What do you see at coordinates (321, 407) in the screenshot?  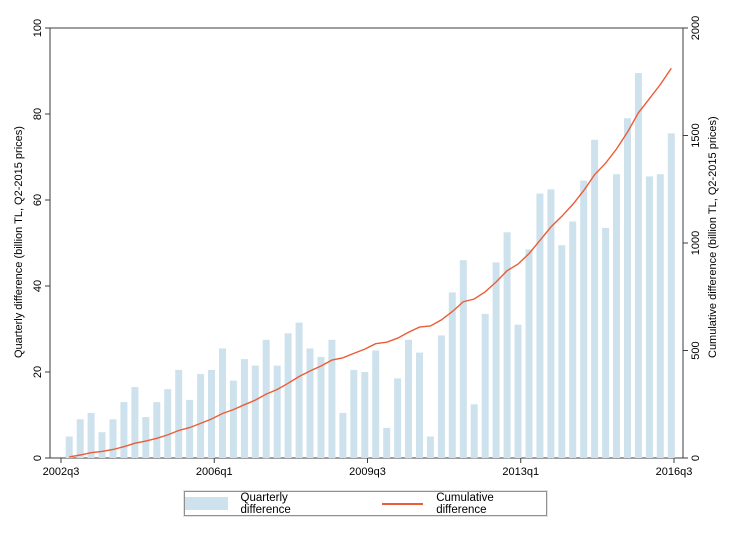 I see `bar-2008q3` at bounding box center [321, 407].